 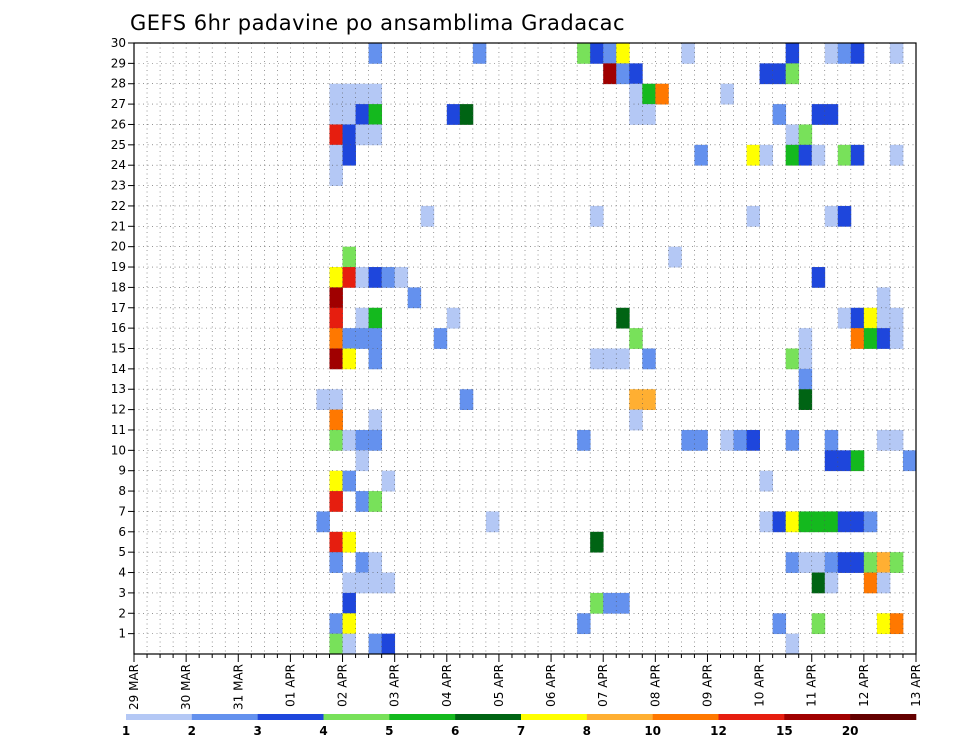 I want to click on legend-level-label: 15, so click(x=784, y=731).